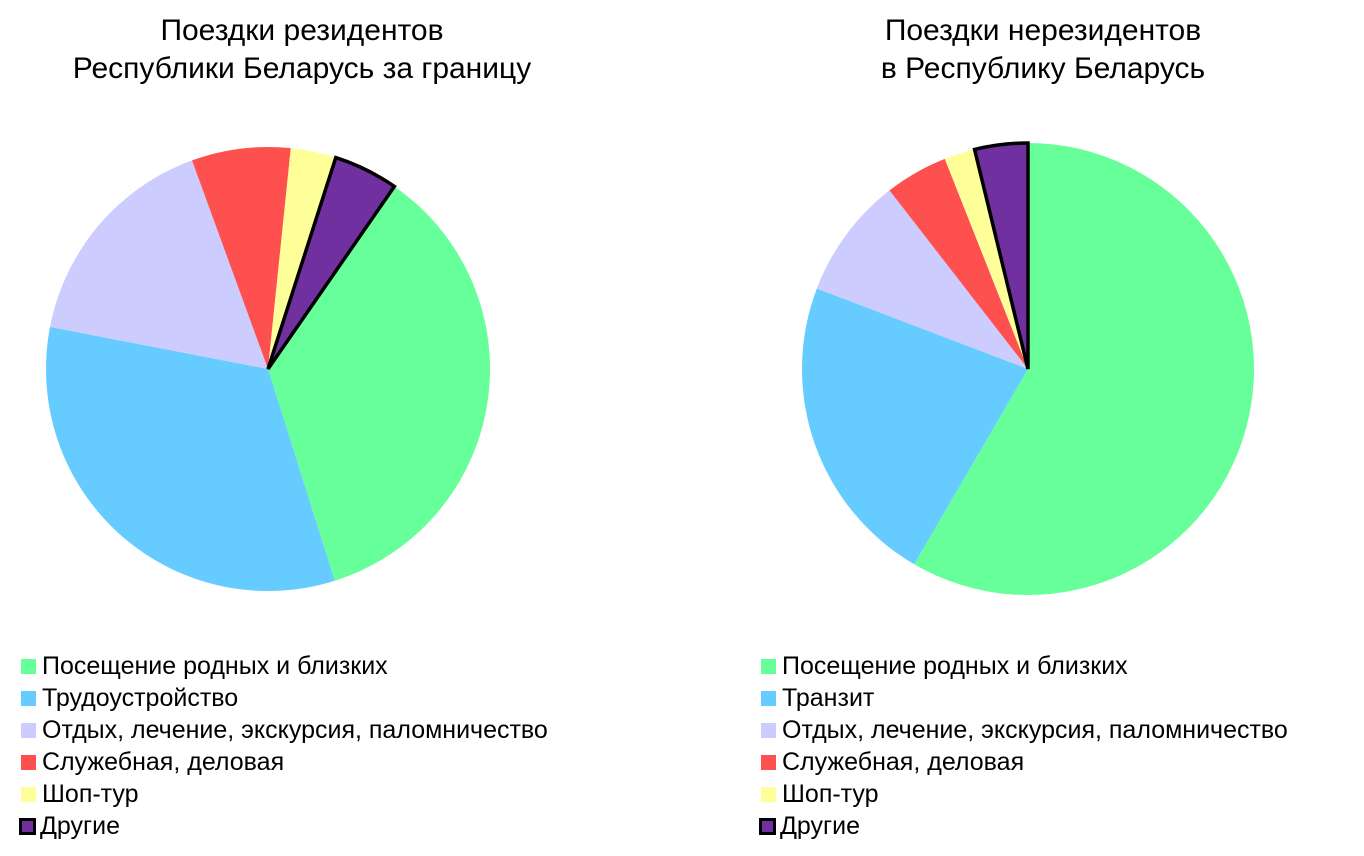  I want to click on legend-label: Транзит, so click(828, 697).